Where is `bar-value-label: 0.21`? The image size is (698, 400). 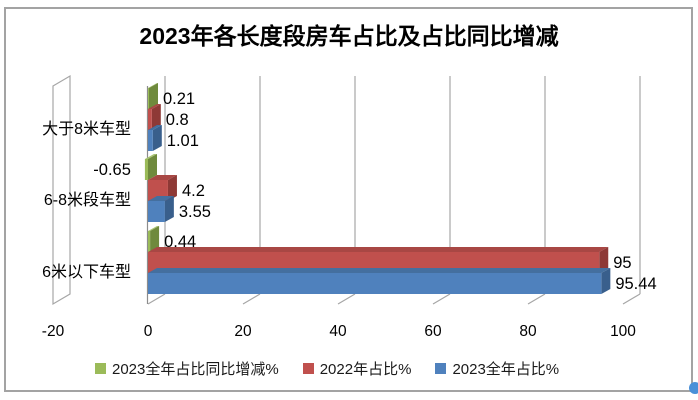 bar-value-label: 0.21 is located at coordinates (179, 99).